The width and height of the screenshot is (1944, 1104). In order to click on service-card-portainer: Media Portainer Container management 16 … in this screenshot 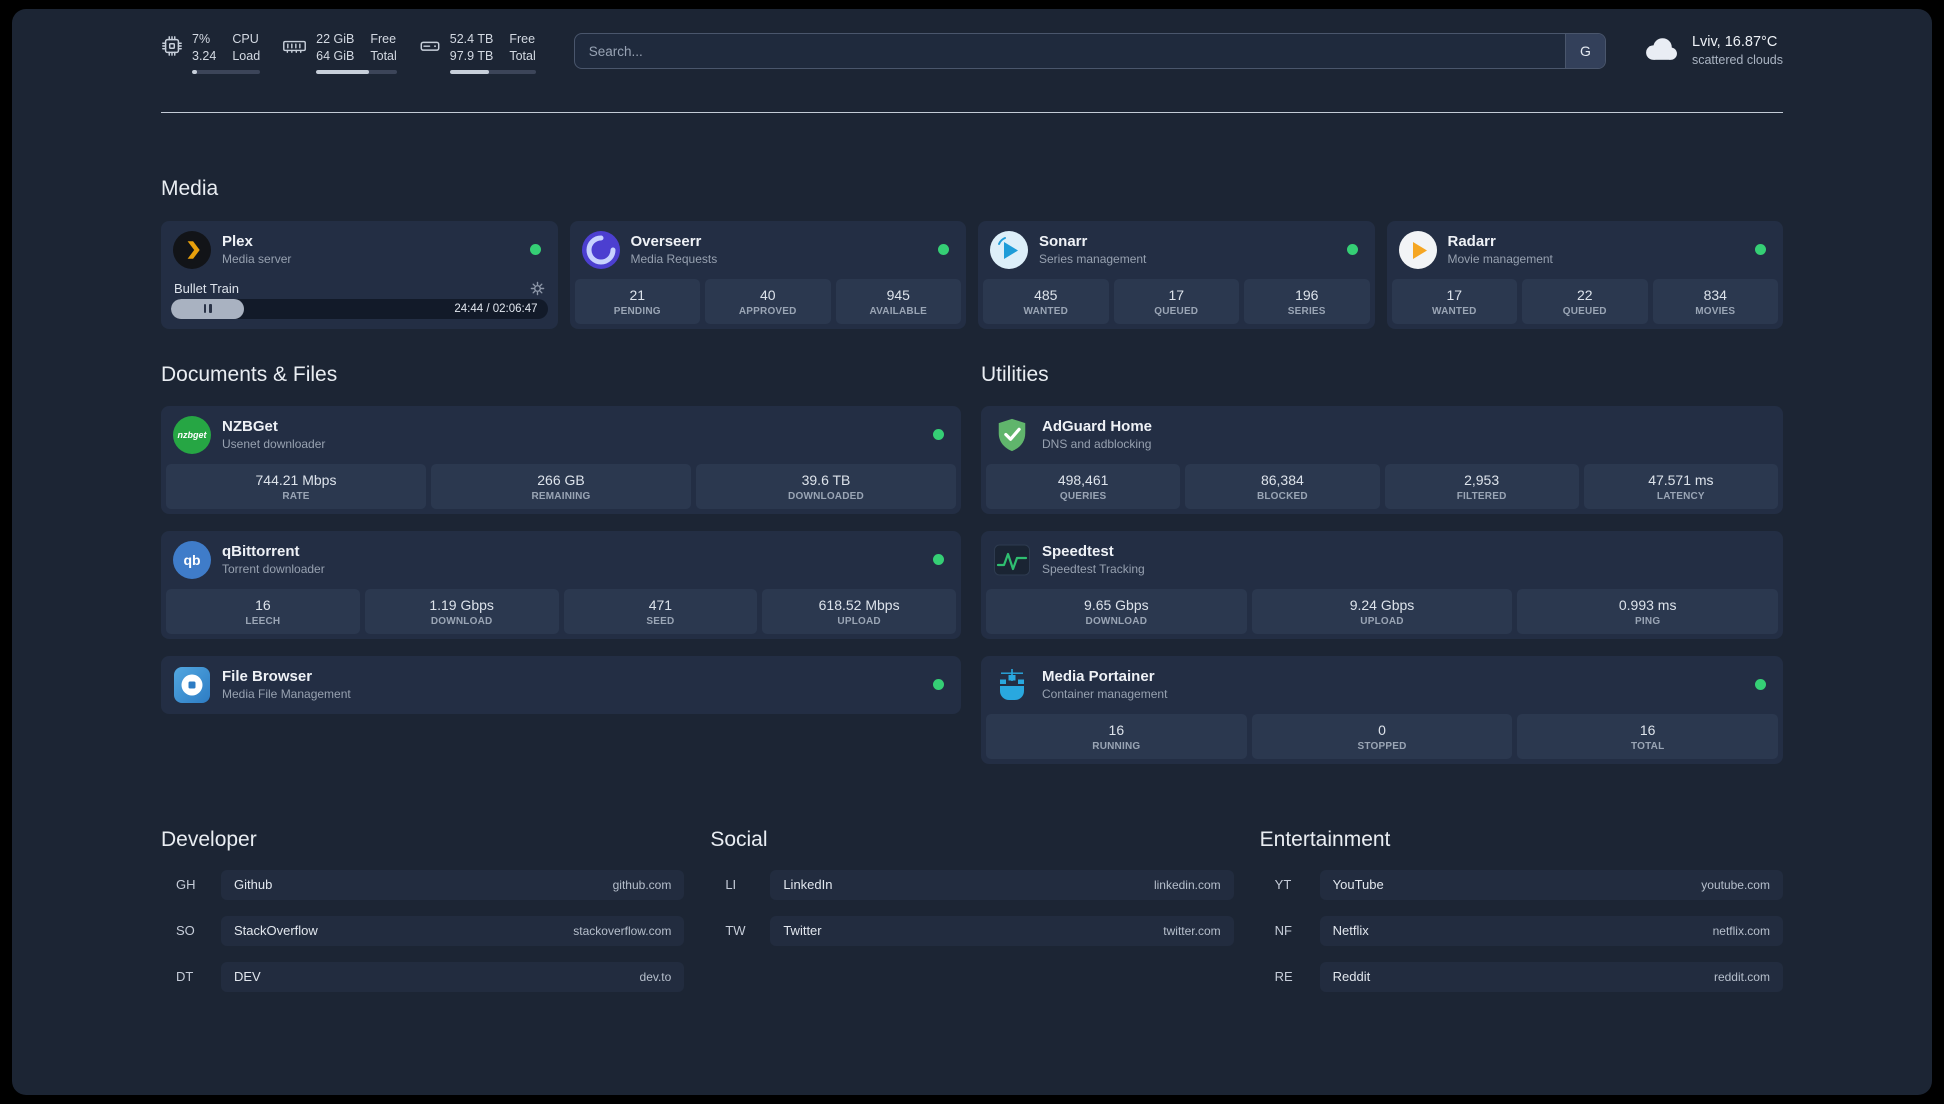, I will do `click(1382, 709)`.